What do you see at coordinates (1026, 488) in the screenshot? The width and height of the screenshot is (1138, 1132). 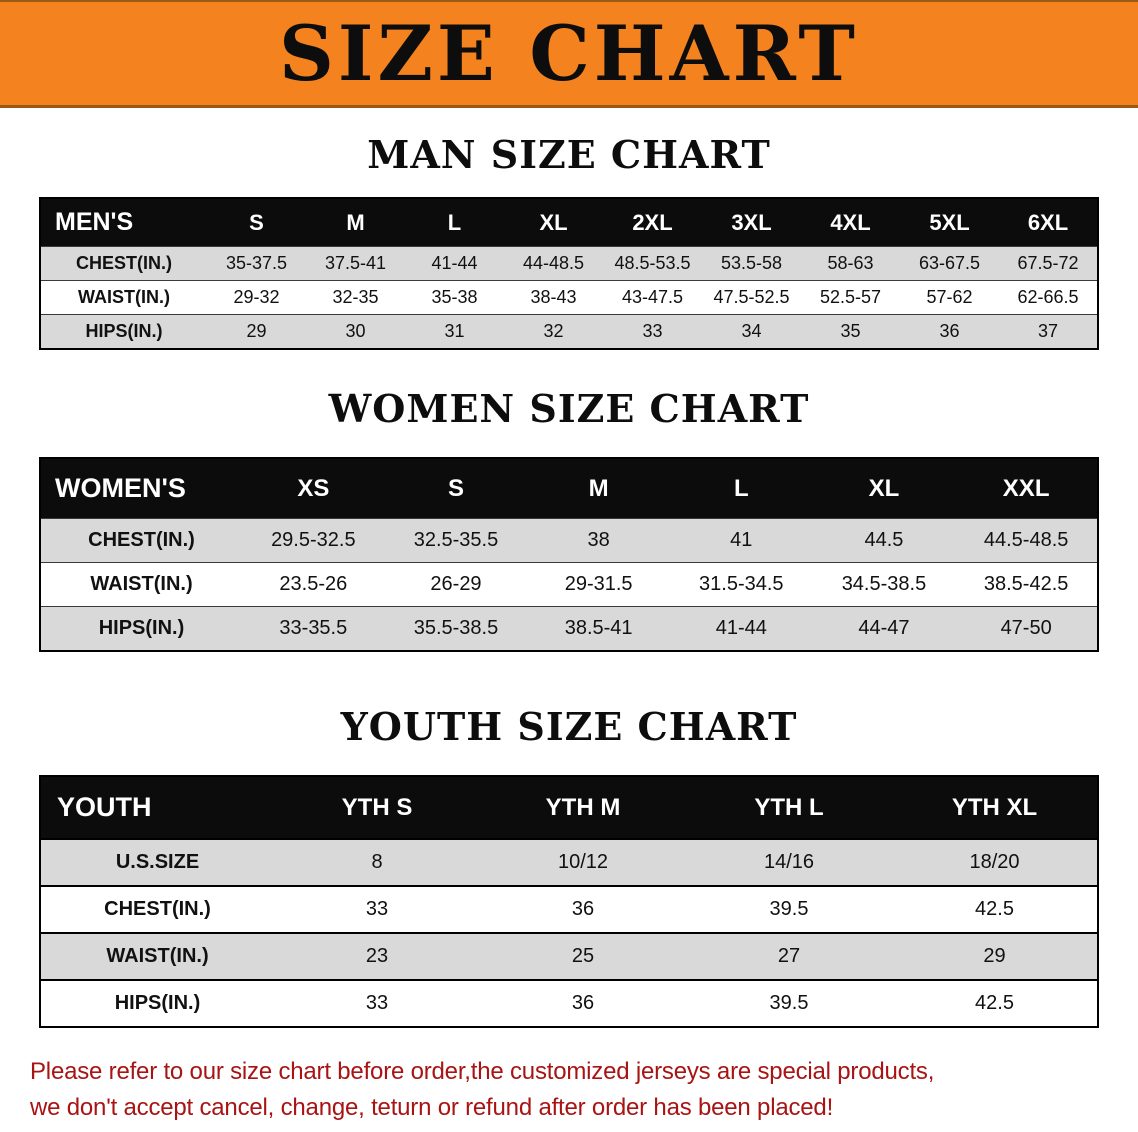 I see `size-header-cell: XXL` at bounding box center [1026, 488].